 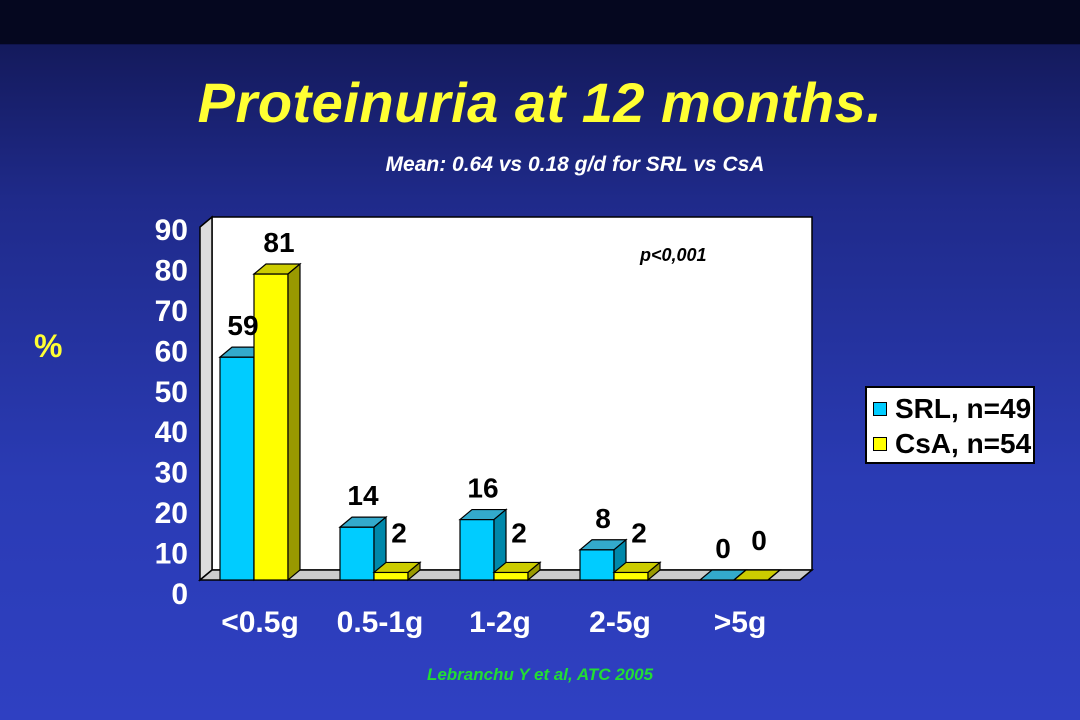 I want to click on legend-swatch-srl, so click(x=880, y=409).